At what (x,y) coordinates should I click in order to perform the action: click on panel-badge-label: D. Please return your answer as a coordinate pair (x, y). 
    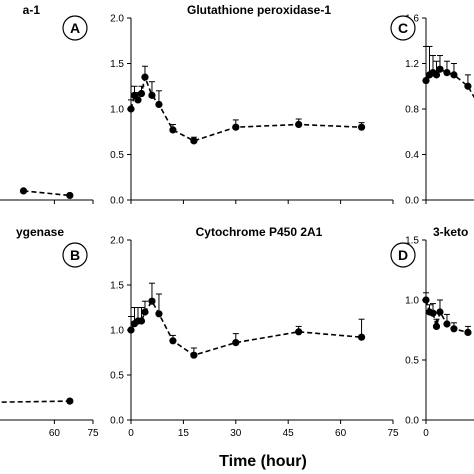
    Looking at the image, I should click on (403, 255).